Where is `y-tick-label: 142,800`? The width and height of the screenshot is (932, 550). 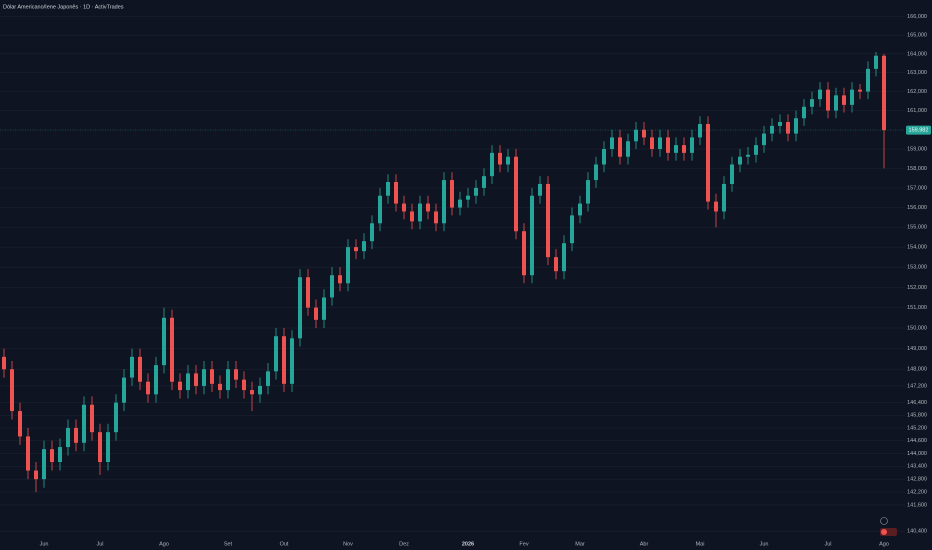 y-tick-label: 142,800 is located at coordinates (917, 480).